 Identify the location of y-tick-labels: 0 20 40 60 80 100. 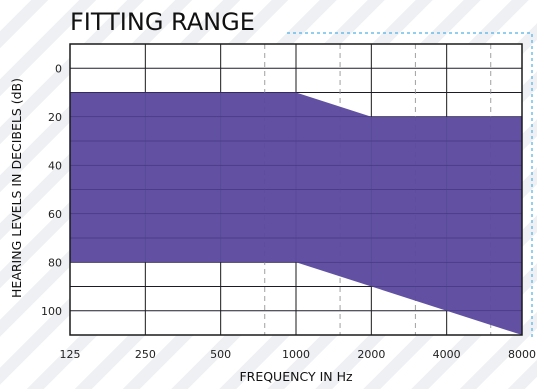
(51, 190).